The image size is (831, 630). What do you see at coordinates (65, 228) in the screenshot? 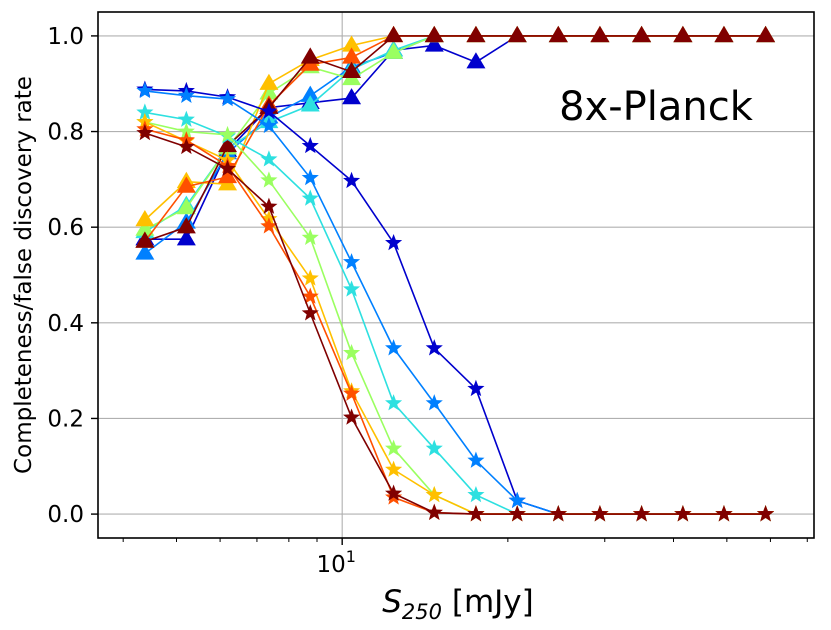
I see `y-tick-label: 0.6` at bounding box center [65, 228].